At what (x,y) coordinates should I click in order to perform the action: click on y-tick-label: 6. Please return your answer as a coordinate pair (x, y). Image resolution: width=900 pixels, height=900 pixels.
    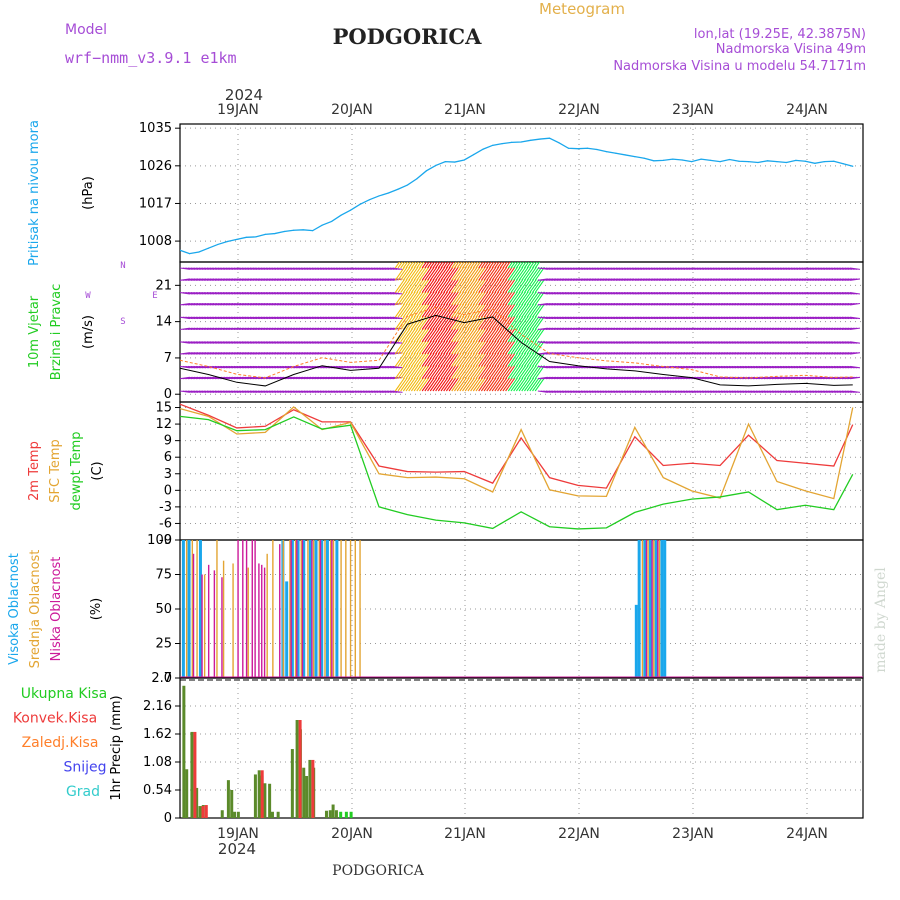
    Looking at the image, I should click on (168, 457).